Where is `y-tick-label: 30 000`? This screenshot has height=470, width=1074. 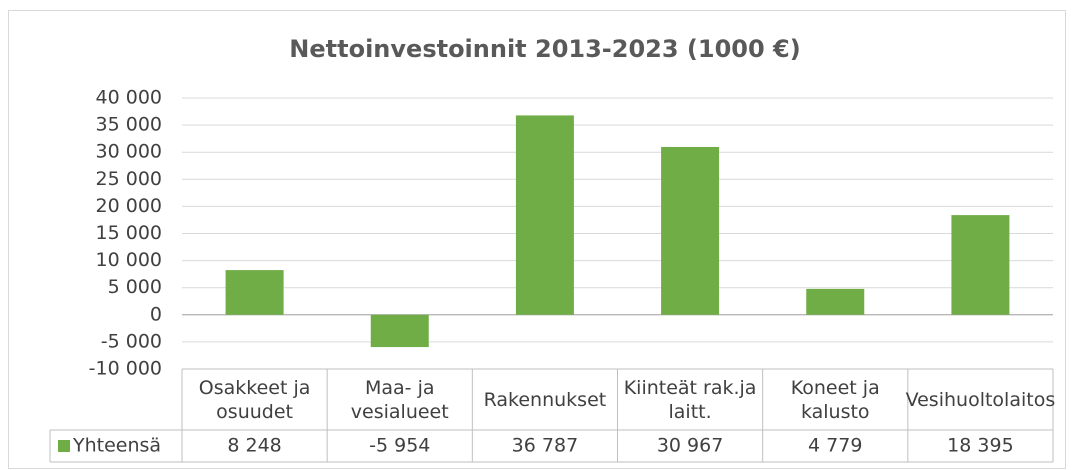
y-tick-label: 30 000 is located at coordinates (129, 152).